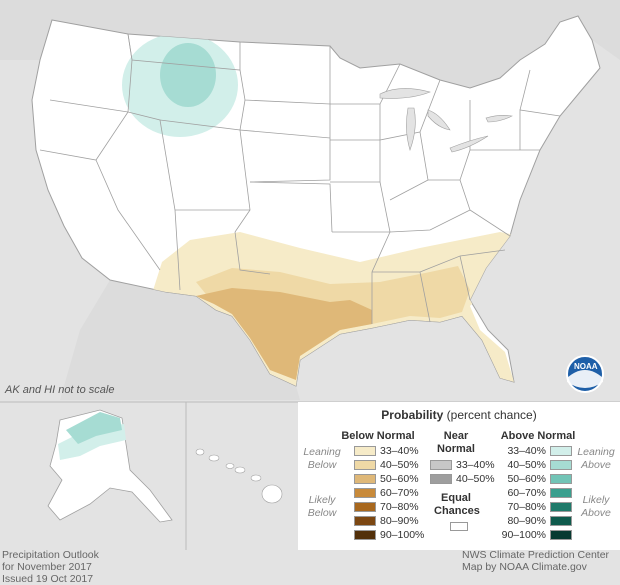  Describe the element at coordinates (526, 521) in the screenshot. I see `above-normal-label: 80–90%` at that location.